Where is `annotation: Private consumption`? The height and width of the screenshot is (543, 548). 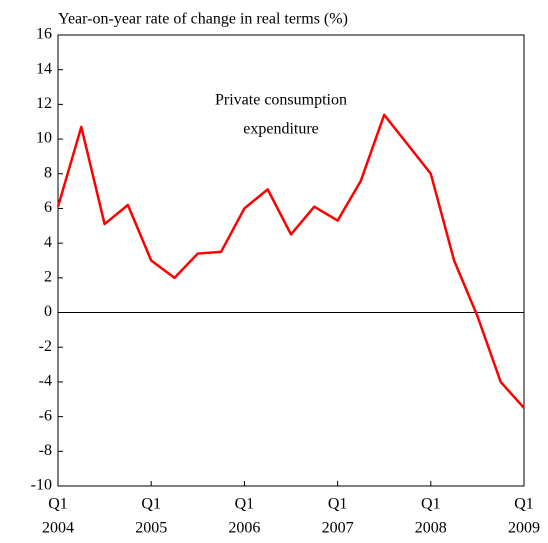 annotation: Private consumption is located at coordinates (281, 100).